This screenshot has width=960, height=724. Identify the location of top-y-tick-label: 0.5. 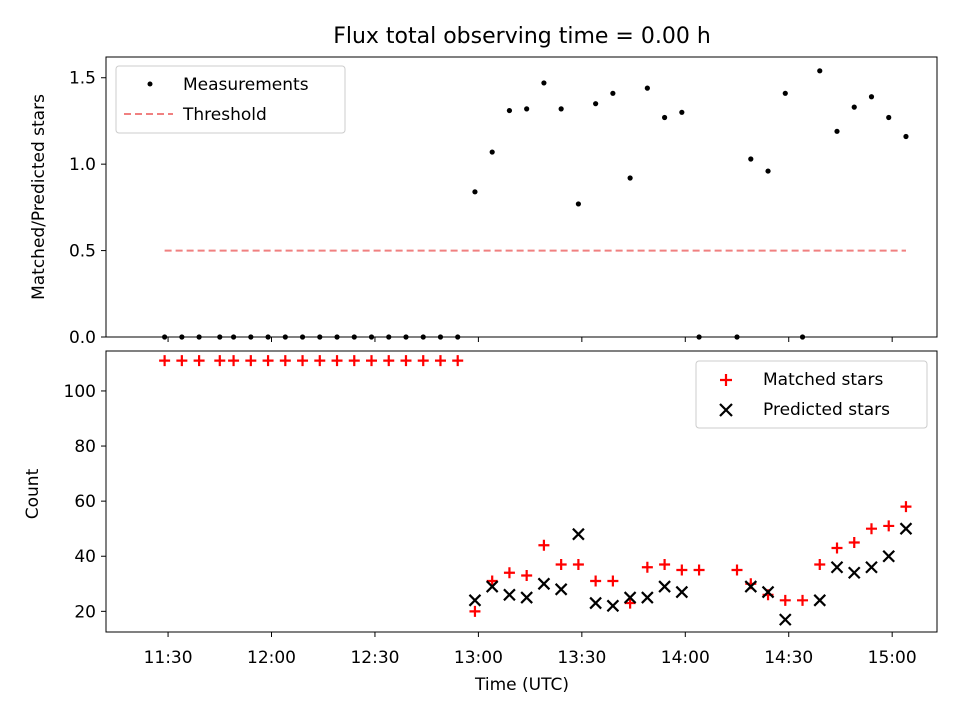
(82, 252).